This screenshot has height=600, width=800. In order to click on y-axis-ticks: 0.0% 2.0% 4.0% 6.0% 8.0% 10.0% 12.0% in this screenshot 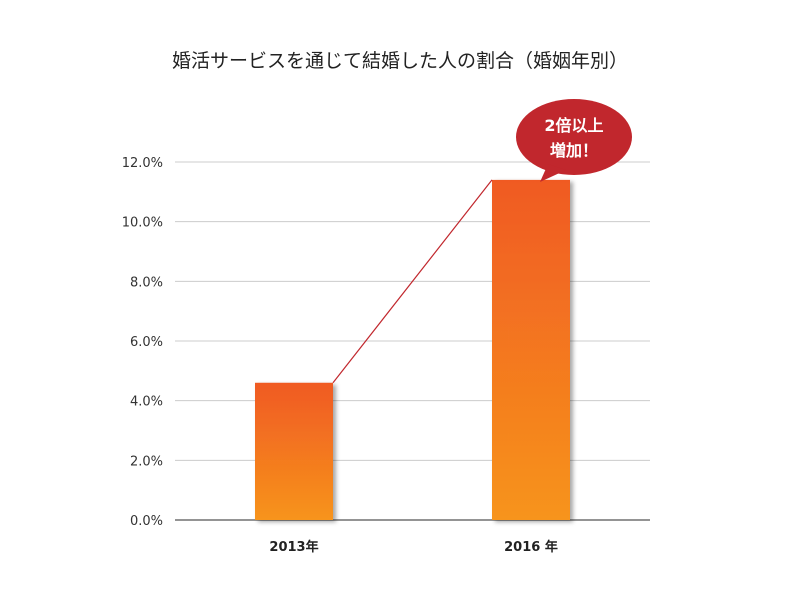, I will do `click(142, 342)`.